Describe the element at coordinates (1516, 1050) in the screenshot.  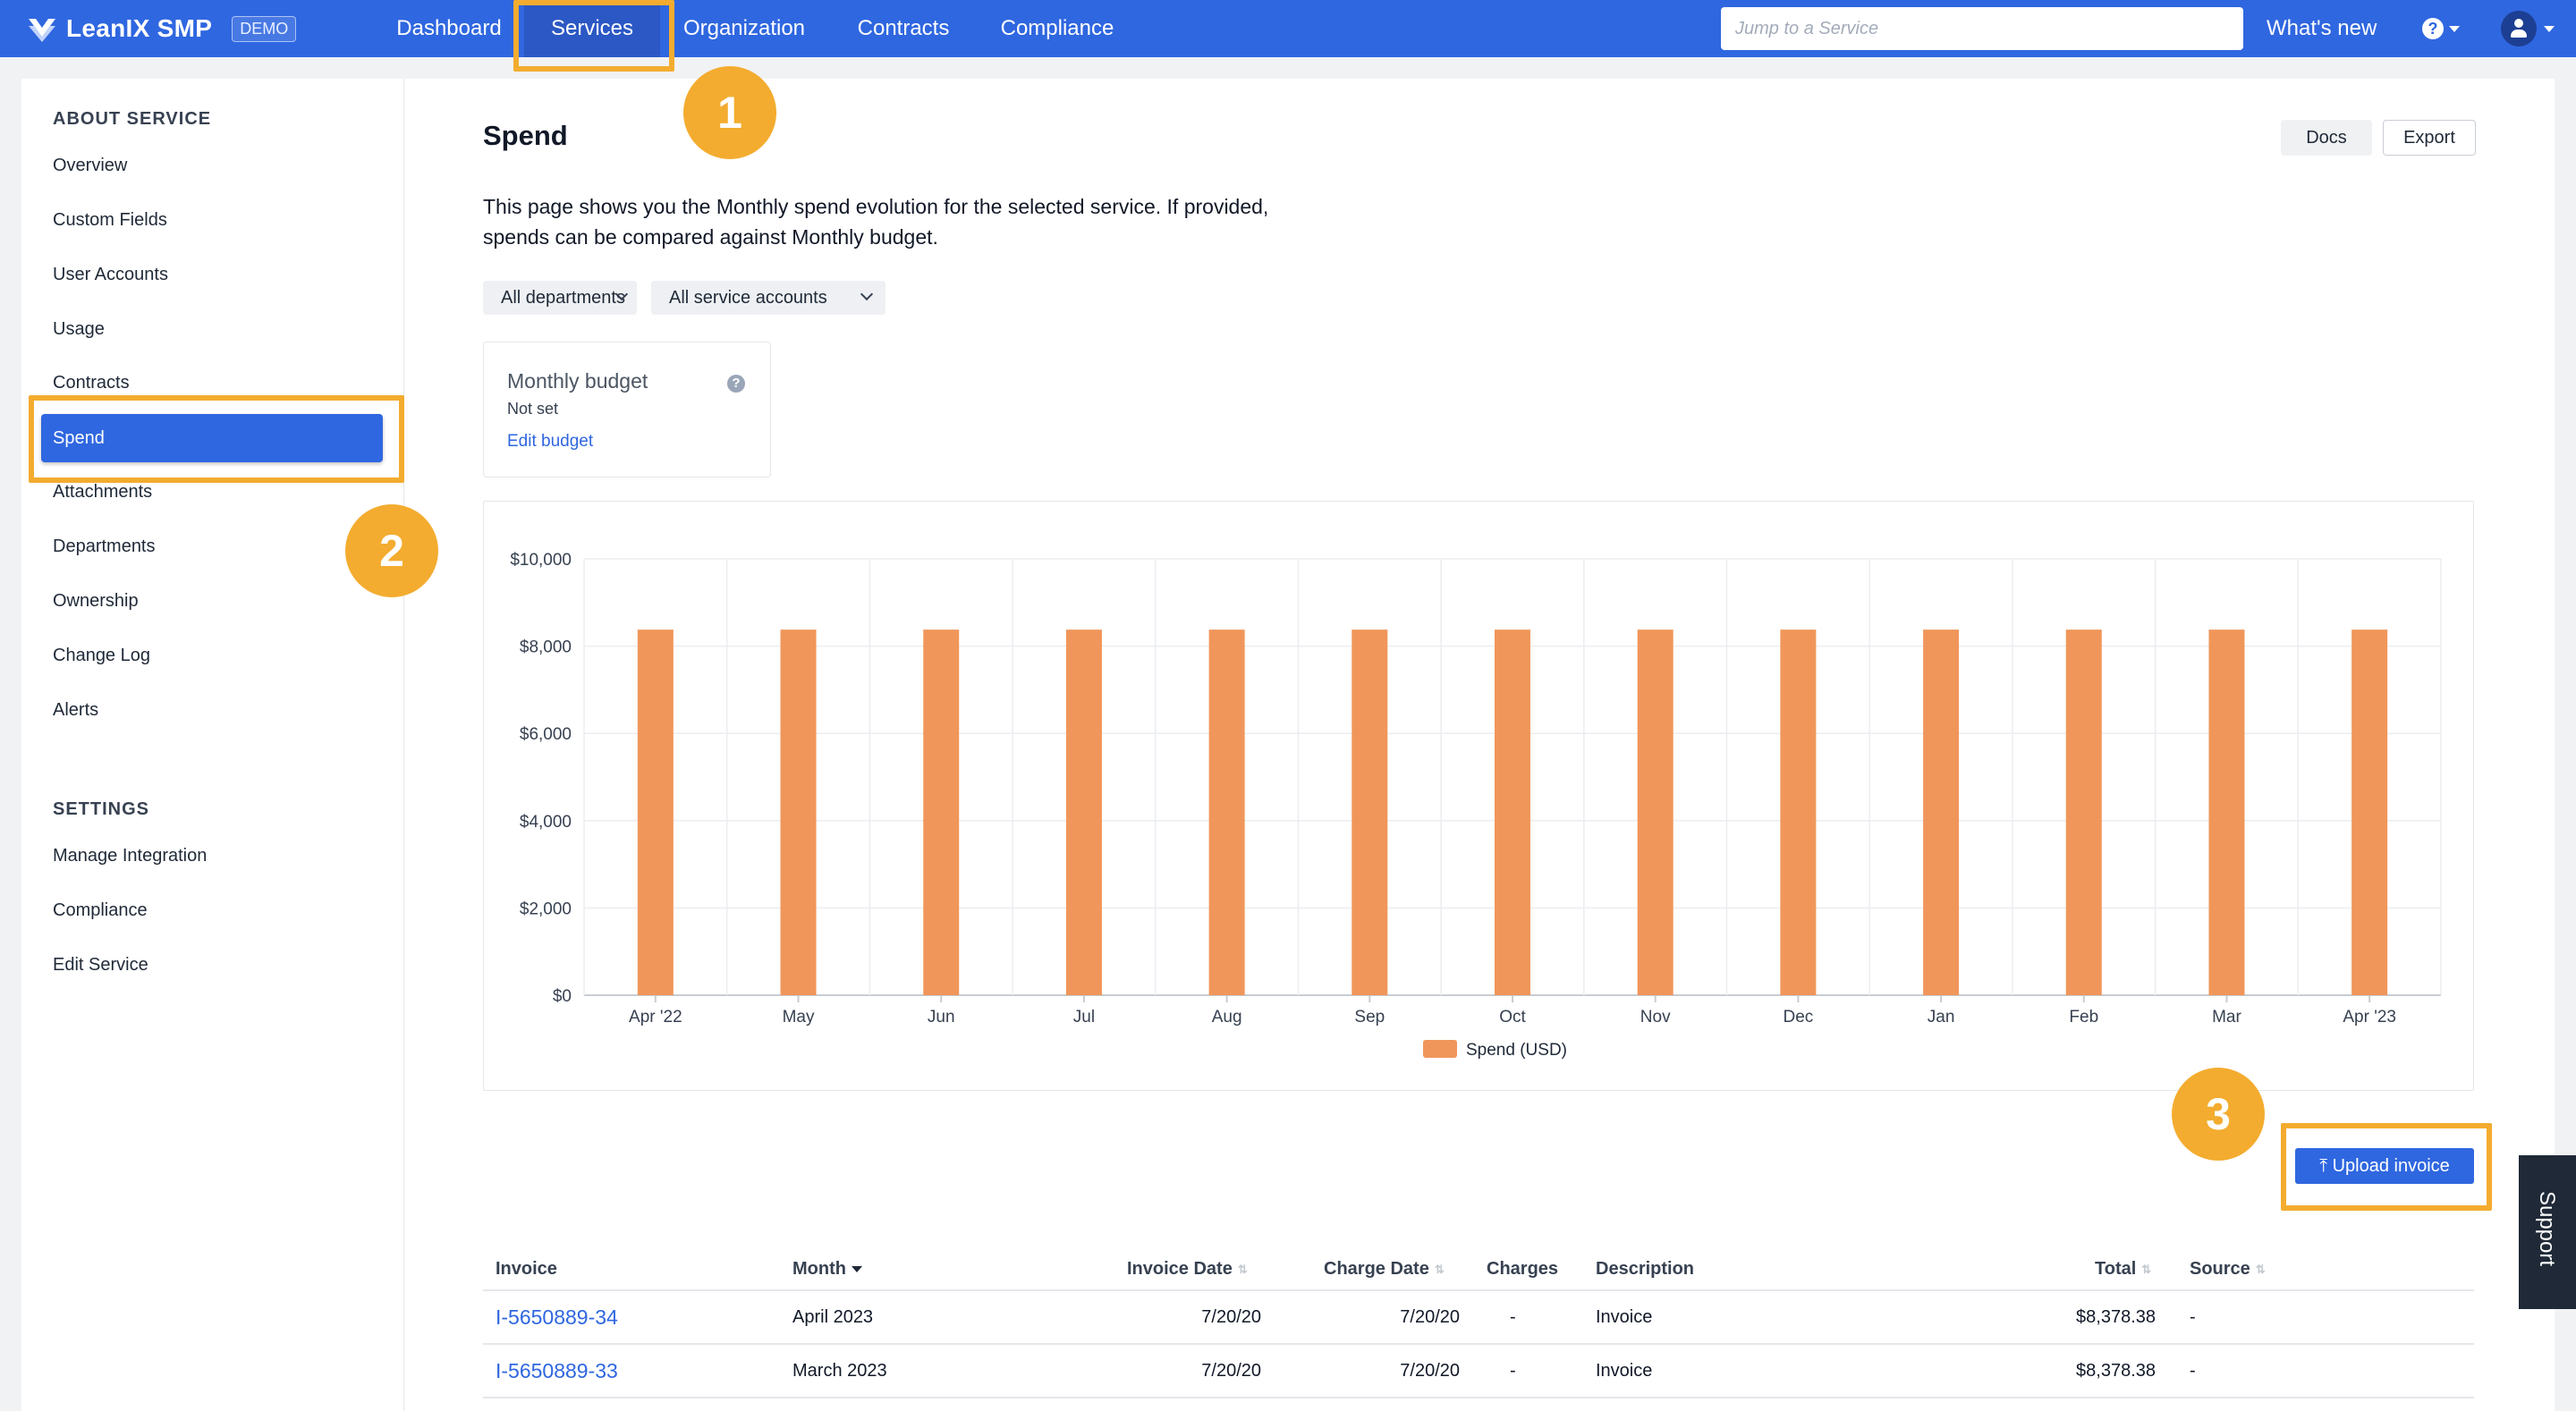
I see `legend-label: Spend (USD)` at that location.